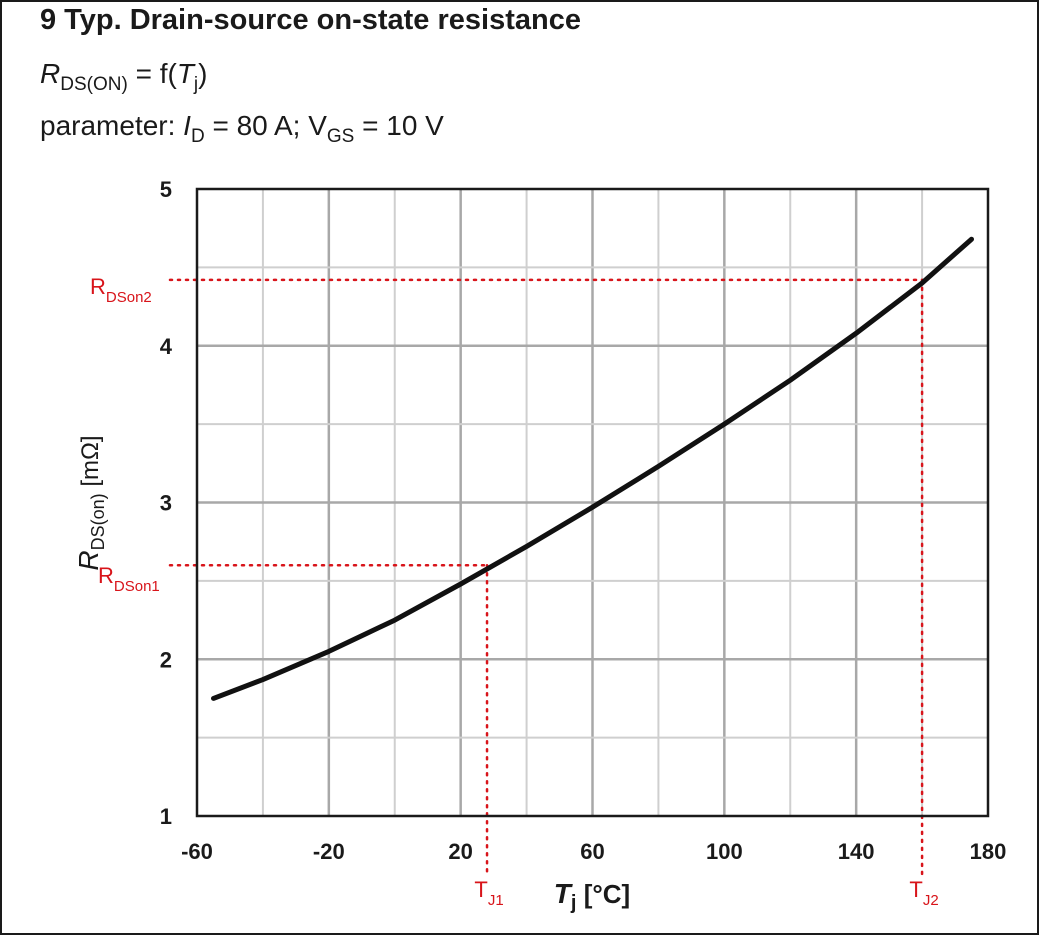  Describe the element at coordinates (112, 125) in the screenshot. I see `param-prefix: parameter:` at that location.